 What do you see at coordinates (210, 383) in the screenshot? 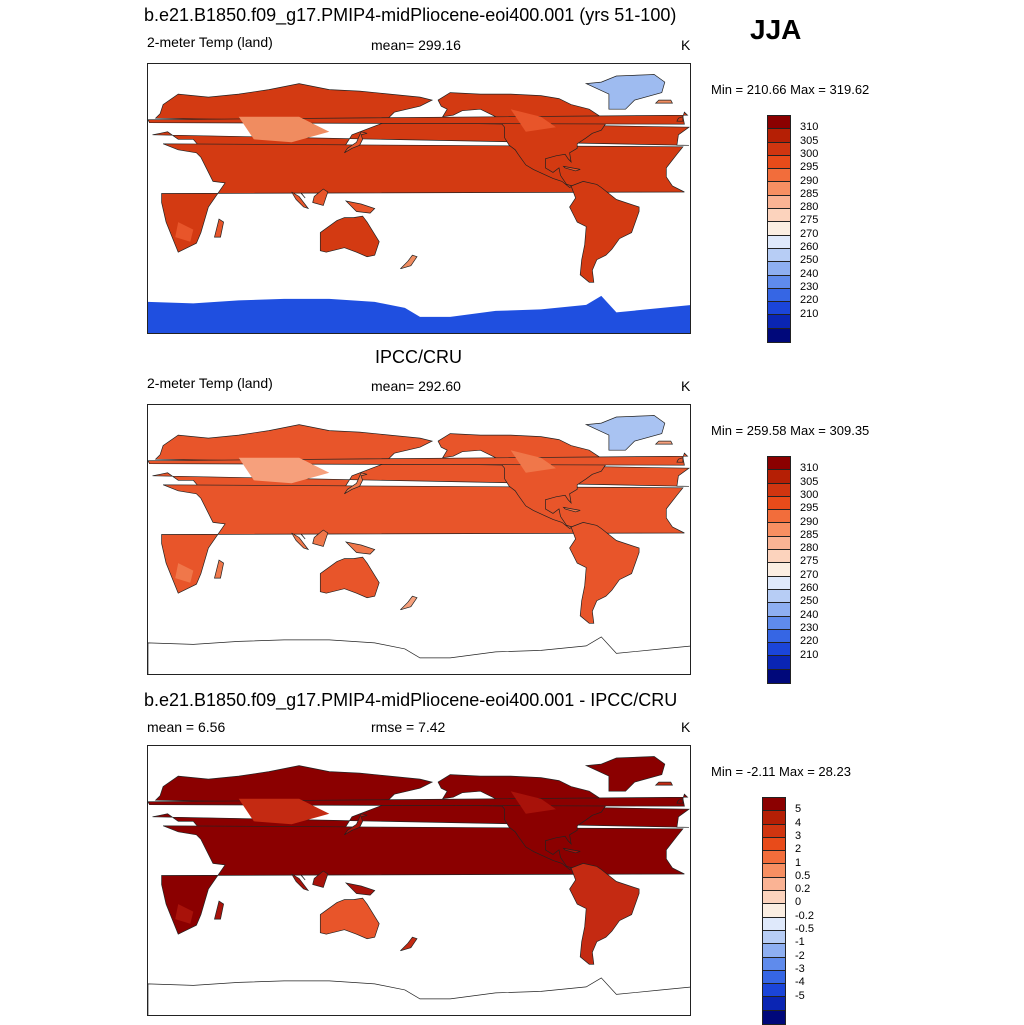
I see `panel-2-variable-label: 2-meter Temp (land)` at bounding box center [210, 383].